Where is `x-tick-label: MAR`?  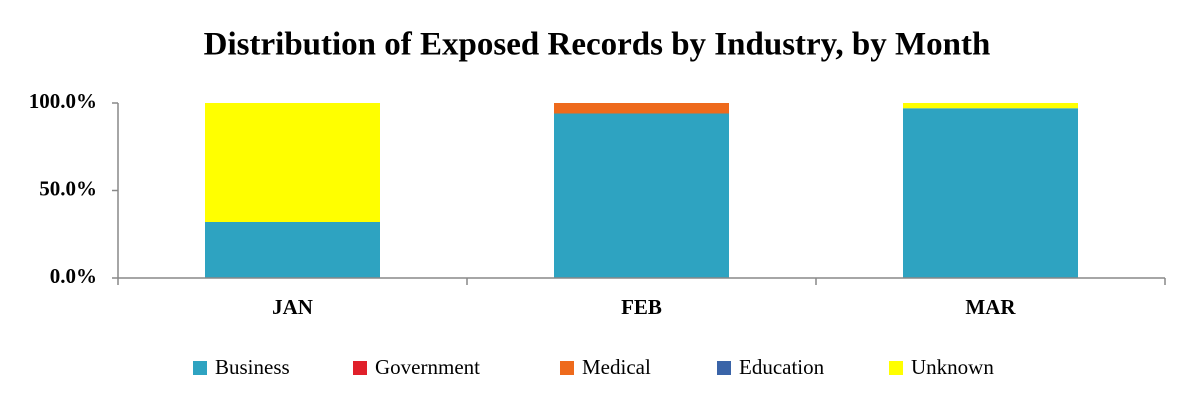 x-tick-label: MAR is located at coordinates (990, 307).